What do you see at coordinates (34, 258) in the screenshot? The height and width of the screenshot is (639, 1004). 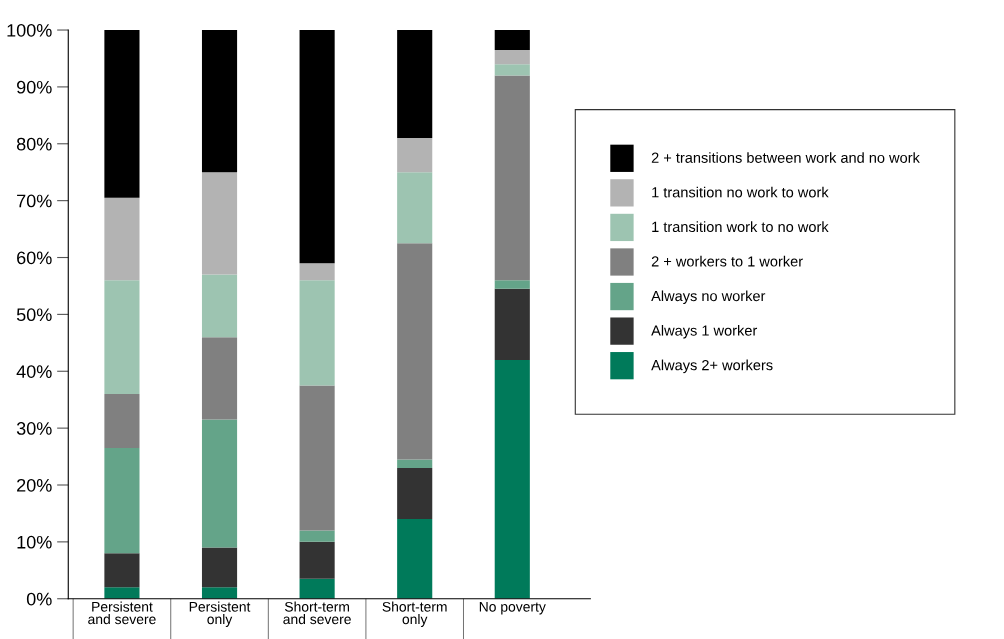 I see `y-tick-label: 60%` at bounding box center [34, 258].